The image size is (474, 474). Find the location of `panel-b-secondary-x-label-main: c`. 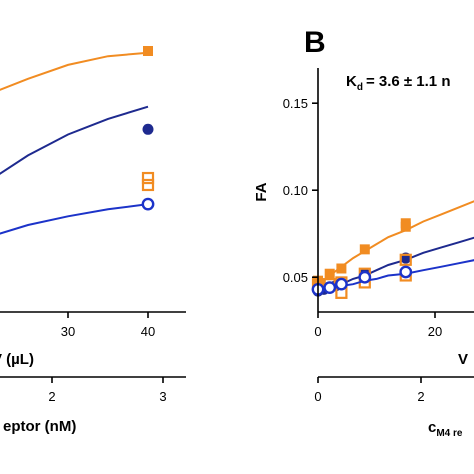

panel-b-secondary-x-label-main: c is located at coordinates (432, 427).